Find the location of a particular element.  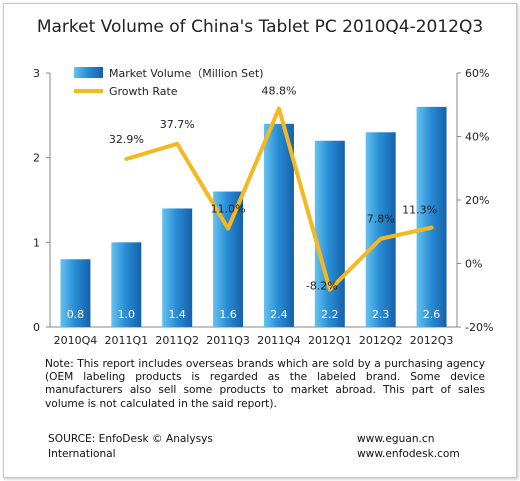

bar-value-label: 2.6 is located at coordinates (432, 314).